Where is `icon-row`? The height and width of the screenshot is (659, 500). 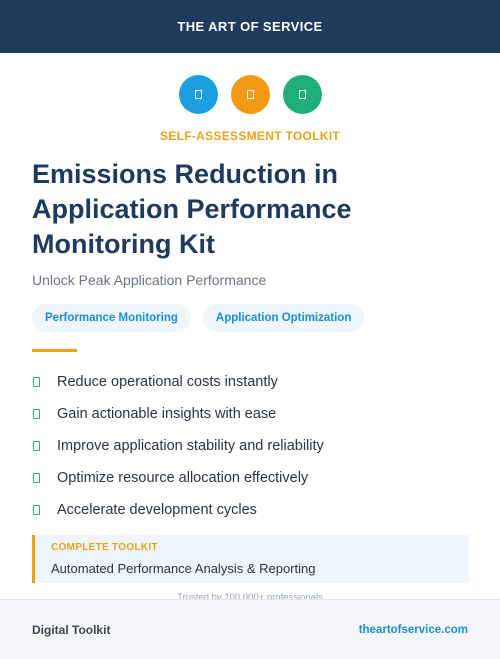
icon-row is located at coordinates (250, 94).